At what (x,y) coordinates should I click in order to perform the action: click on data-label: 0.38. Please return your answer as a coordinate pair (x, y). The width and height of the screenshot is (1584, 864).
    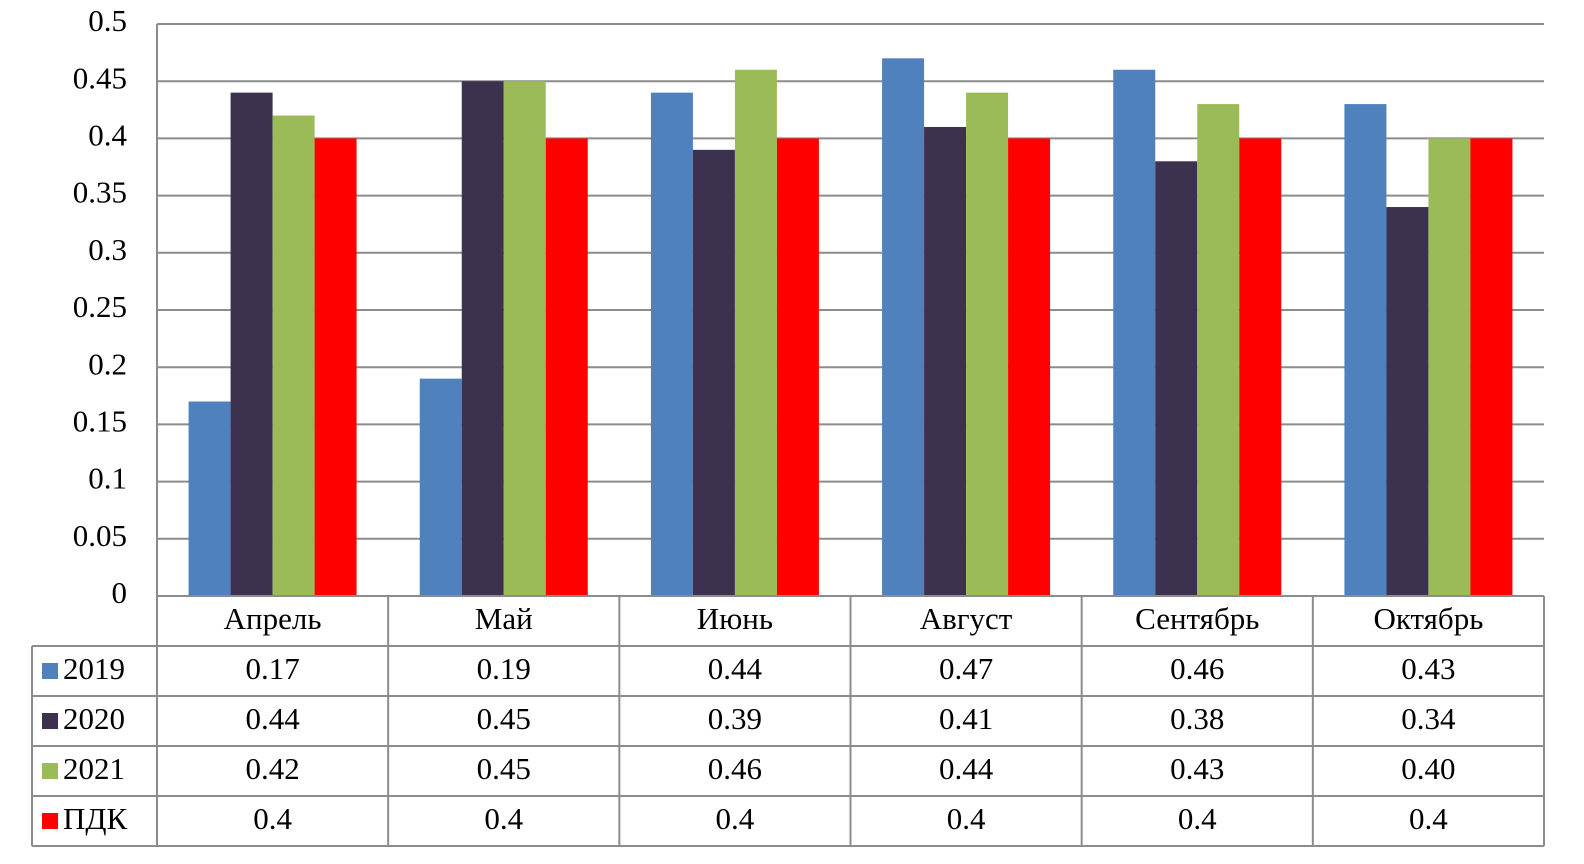
    Looking at the image, I should click on (1197, 718).